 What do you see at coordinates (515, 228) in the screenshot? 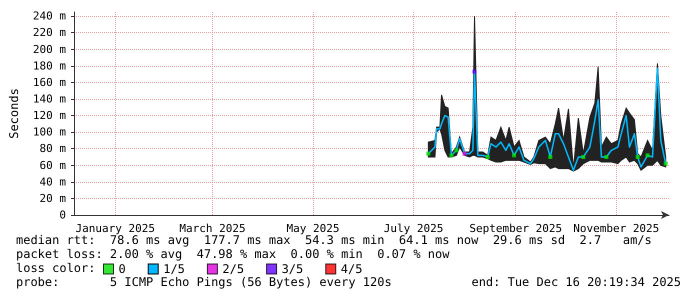
I see `x-tick-label: September 2025` at bounding box center [515, 228].